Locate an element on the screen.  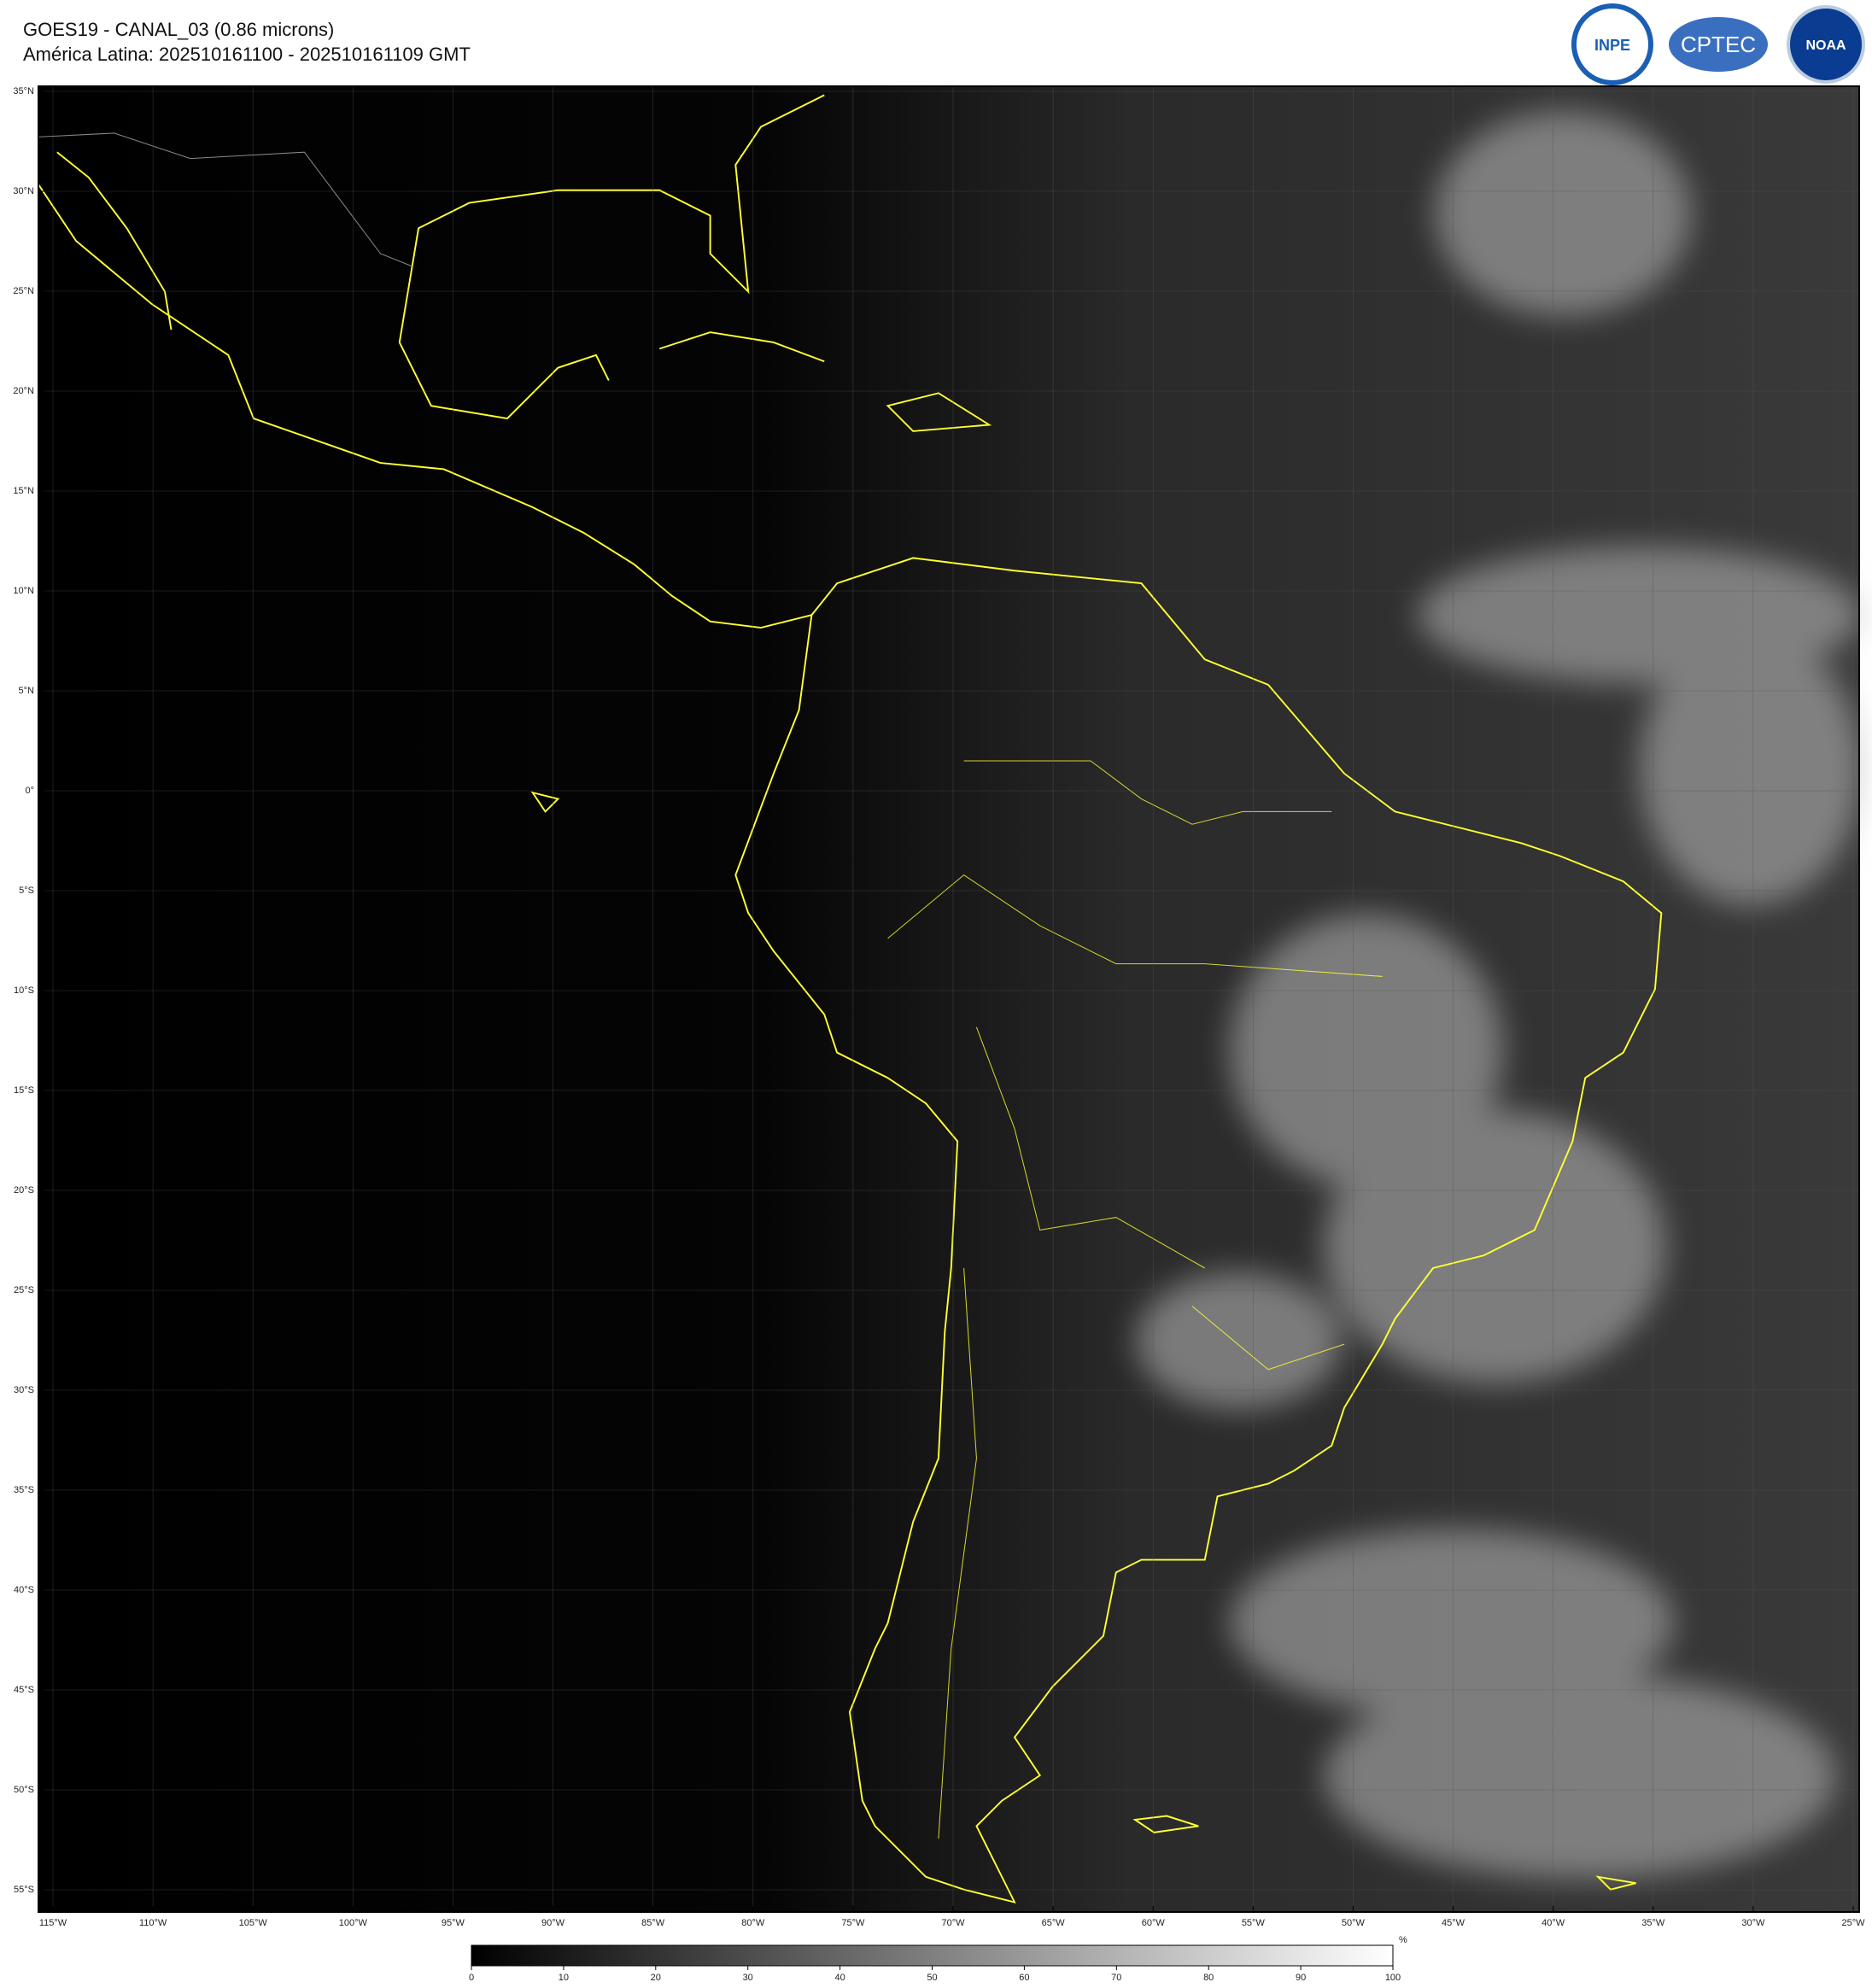
colorbar-label: 80 is located at coordinates (1208, 1978).